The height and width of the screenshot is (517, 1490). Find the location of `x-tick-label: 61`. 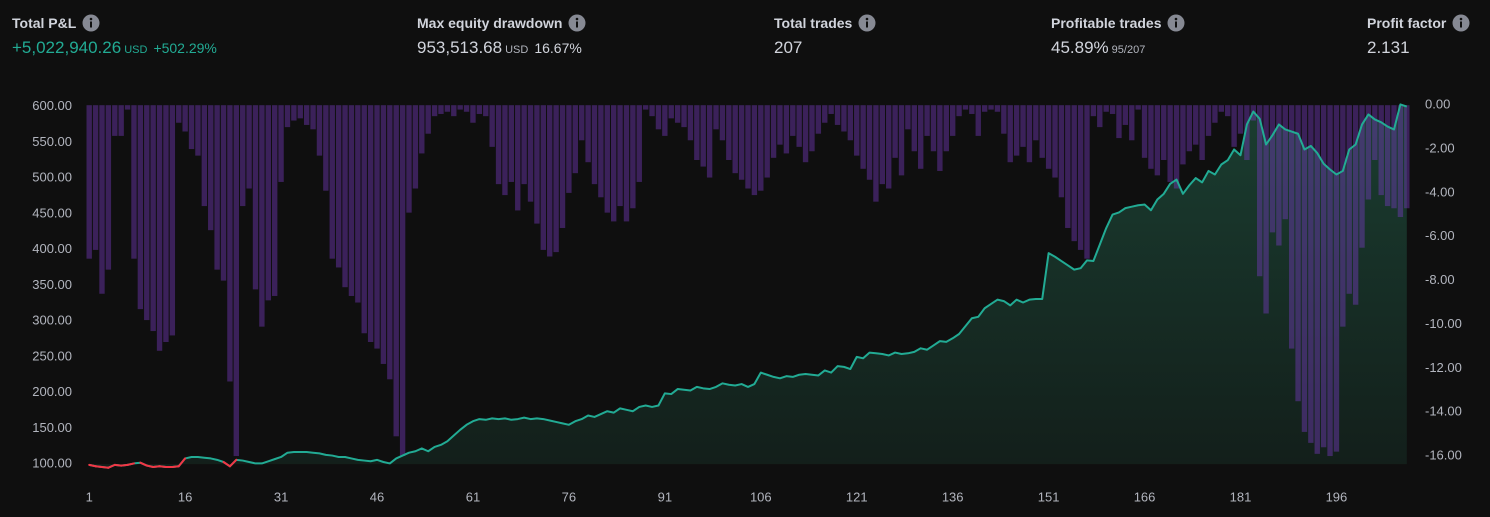

x-tick-label: 61 is located at coordinates (473, 496).